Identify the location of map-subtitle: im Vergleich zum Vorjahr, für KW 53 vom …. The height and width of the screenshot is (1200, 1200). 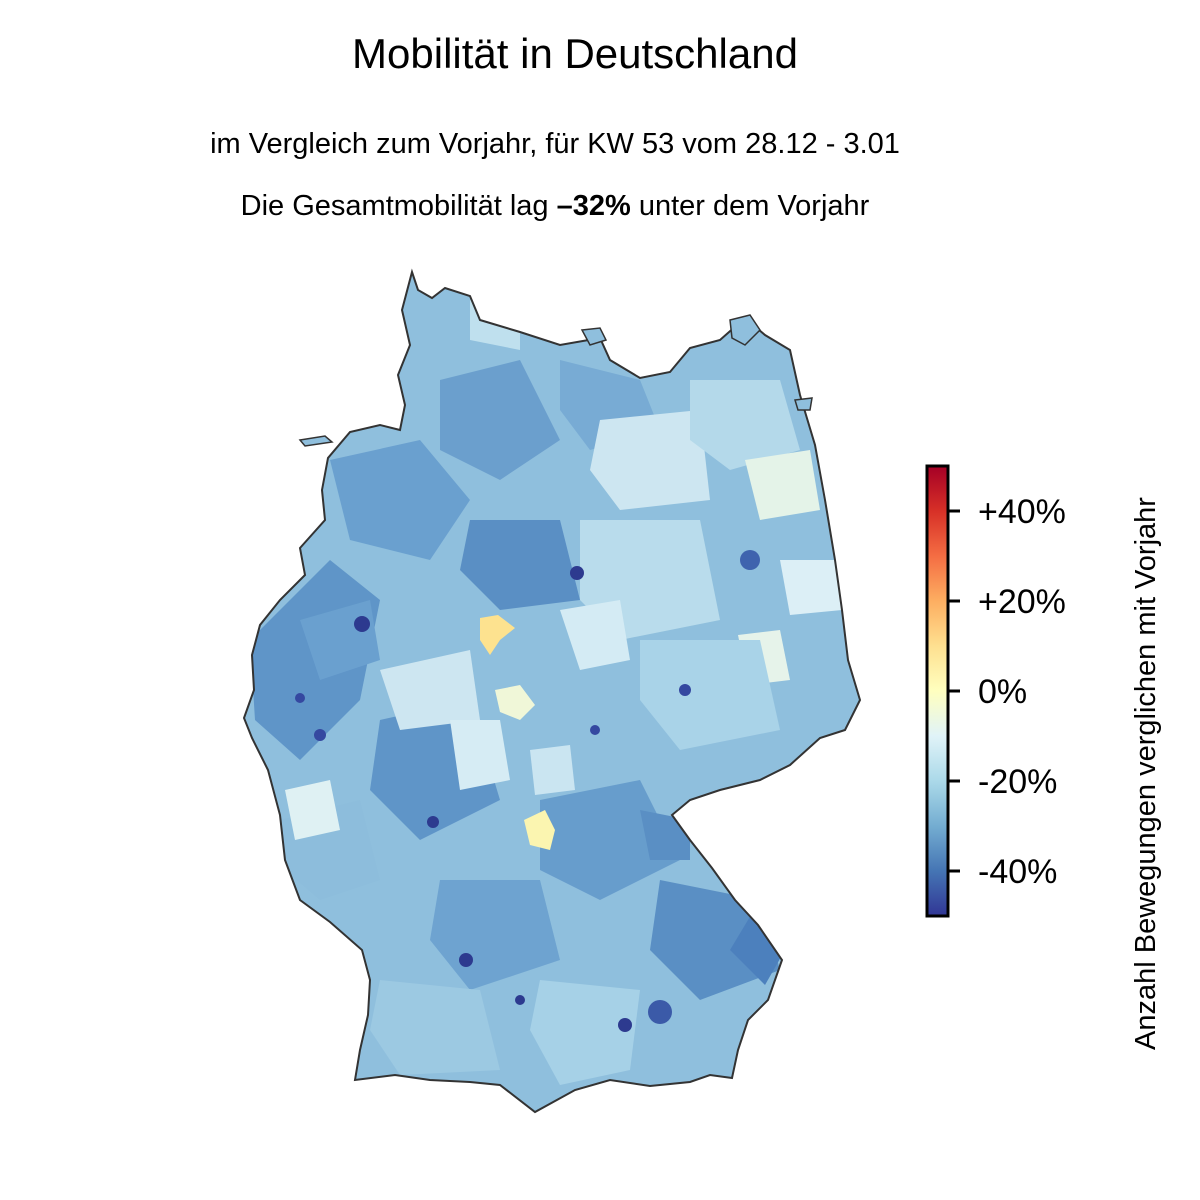
(555, 144).